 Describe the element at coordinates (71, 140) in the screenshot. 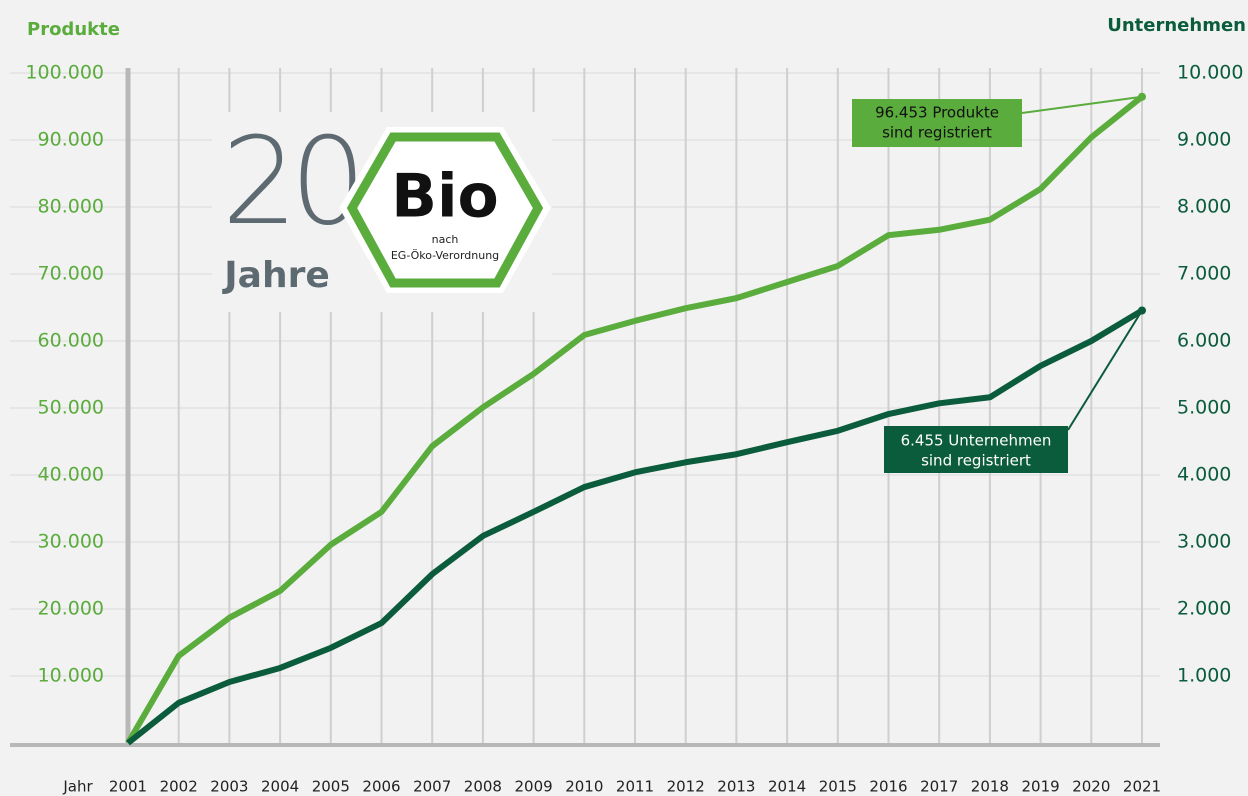

I see `y-tick-label: 90.000` at that location.